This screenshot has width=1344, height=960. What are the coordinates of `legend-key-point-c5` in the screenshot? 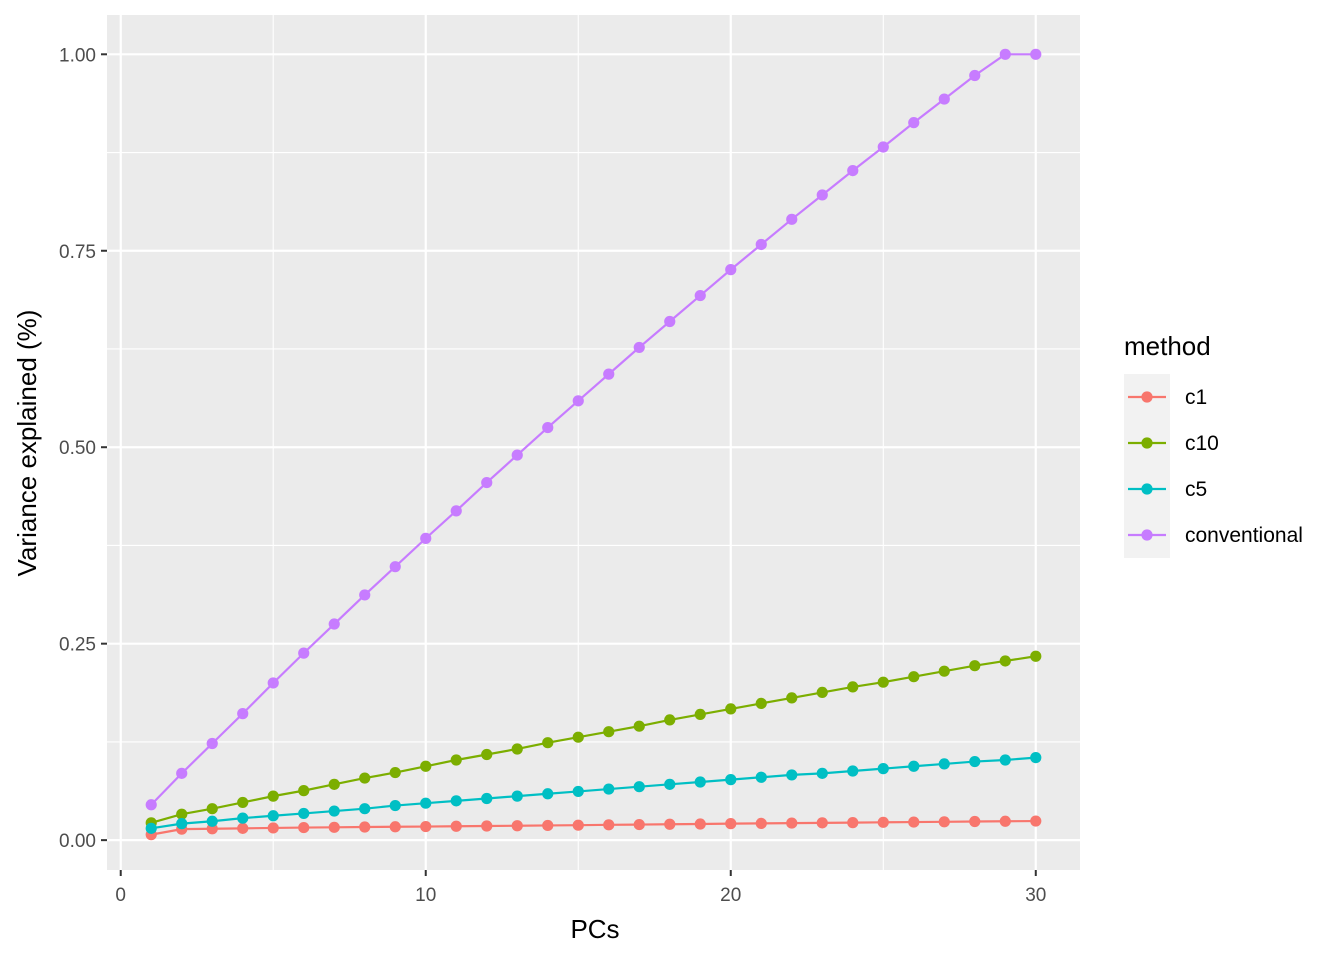 It's located at (1147, 489).